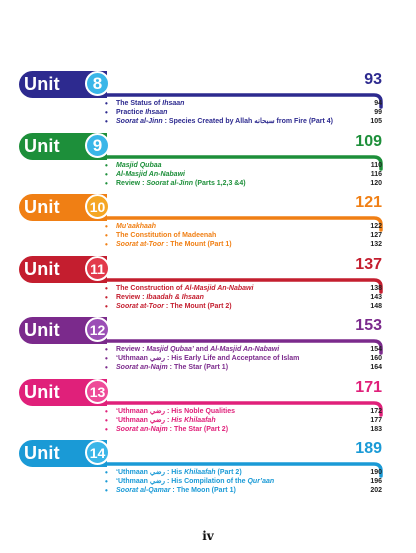 The width and height of the screenshot is (416, 553). I want to click on entry-page: 177, so click(376, 420).